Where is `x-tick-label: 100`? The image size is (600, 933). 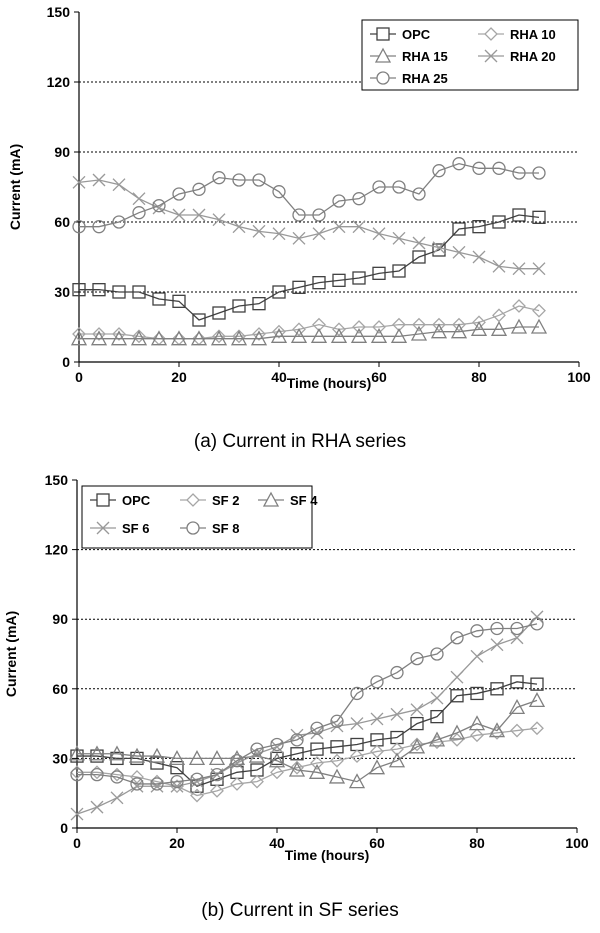 x-tick-label: 100 is located at coordinates (577, 843).